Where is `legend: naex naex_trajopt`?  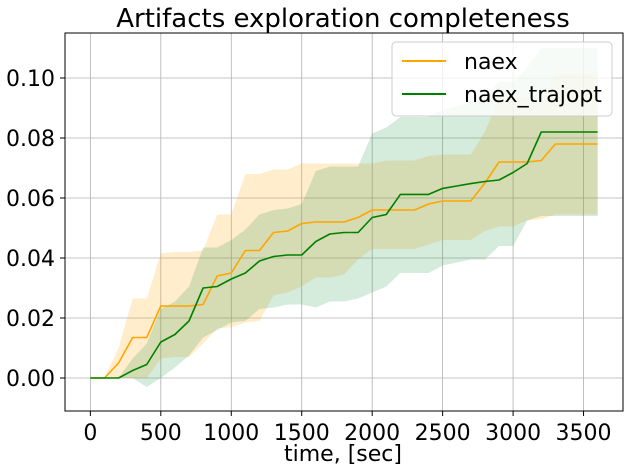
legend: naex naex_trajopt is located at coordinates (502, 79).